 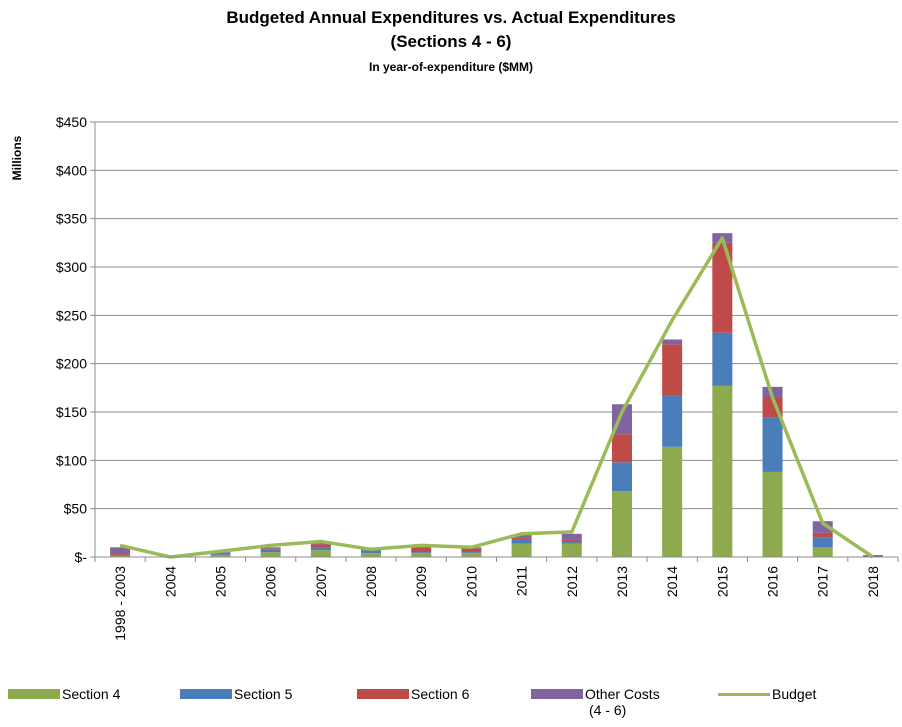 What do you see at coordinates (822, 527) in the screenshot?
I see `bar-other-costs-2017` at bounding box center [822, 527].